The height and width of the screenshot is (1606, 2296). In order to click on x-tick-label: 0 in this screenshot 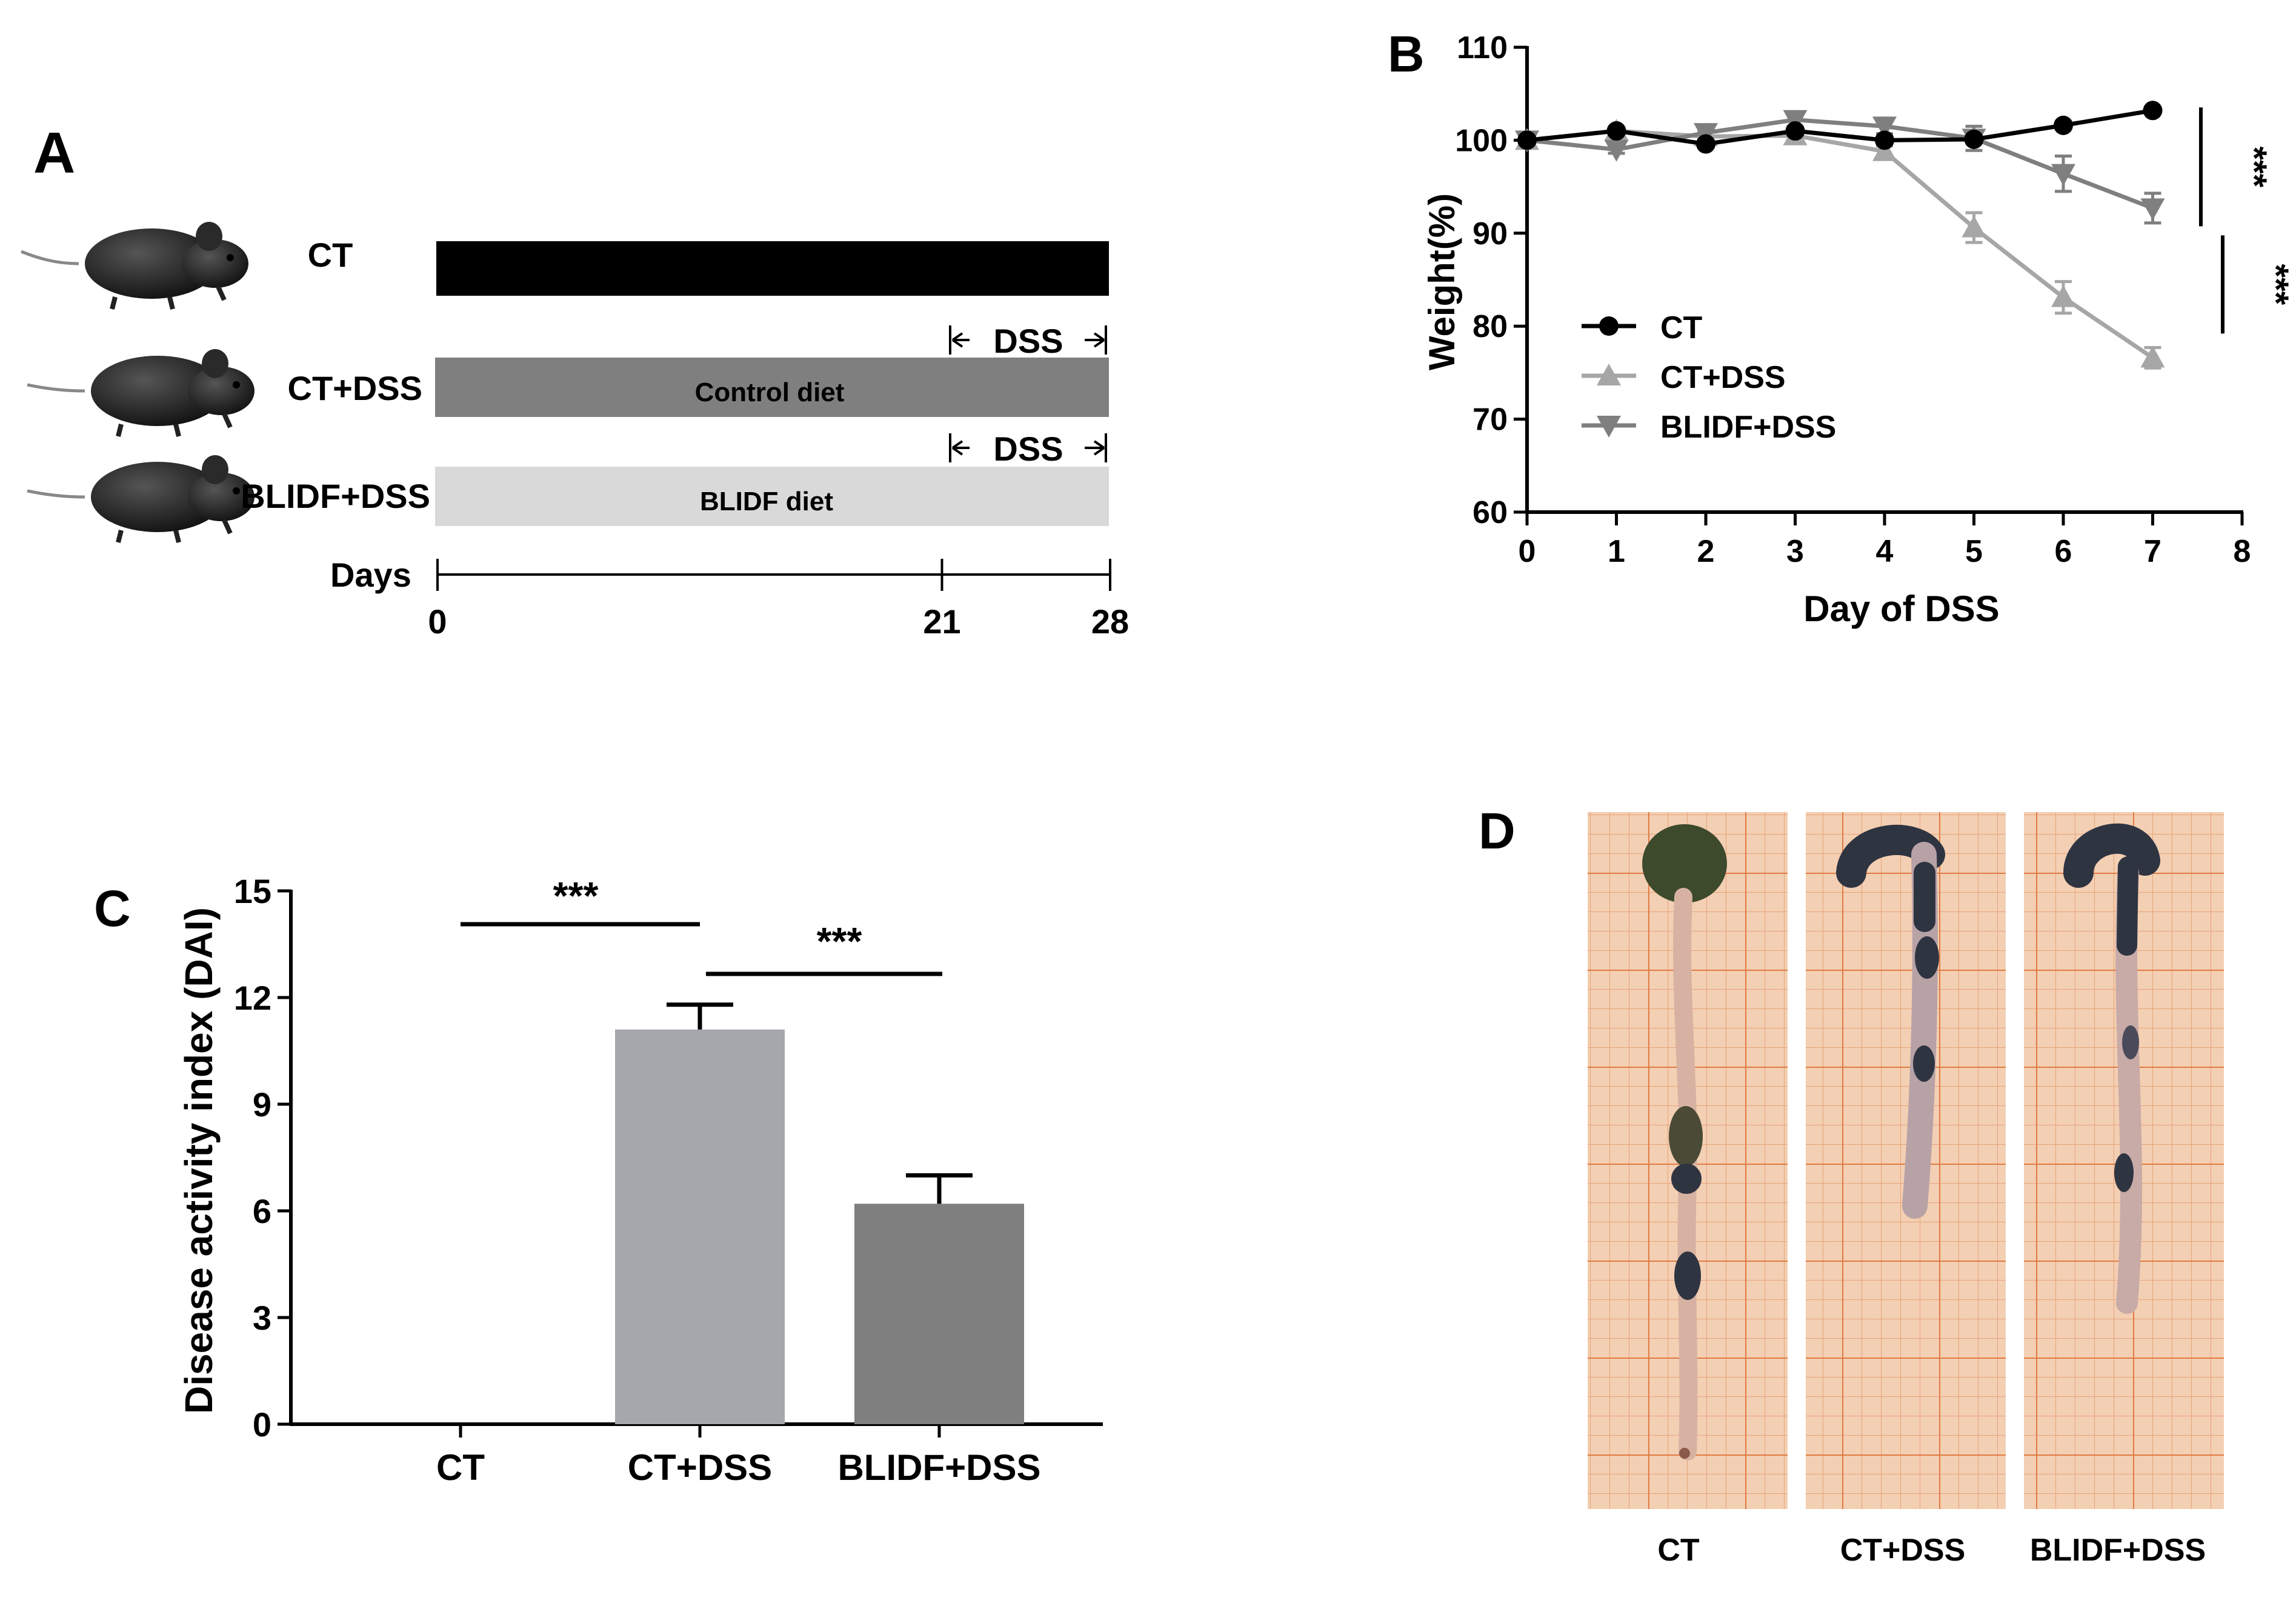, I will do `click(1527, 551)`.